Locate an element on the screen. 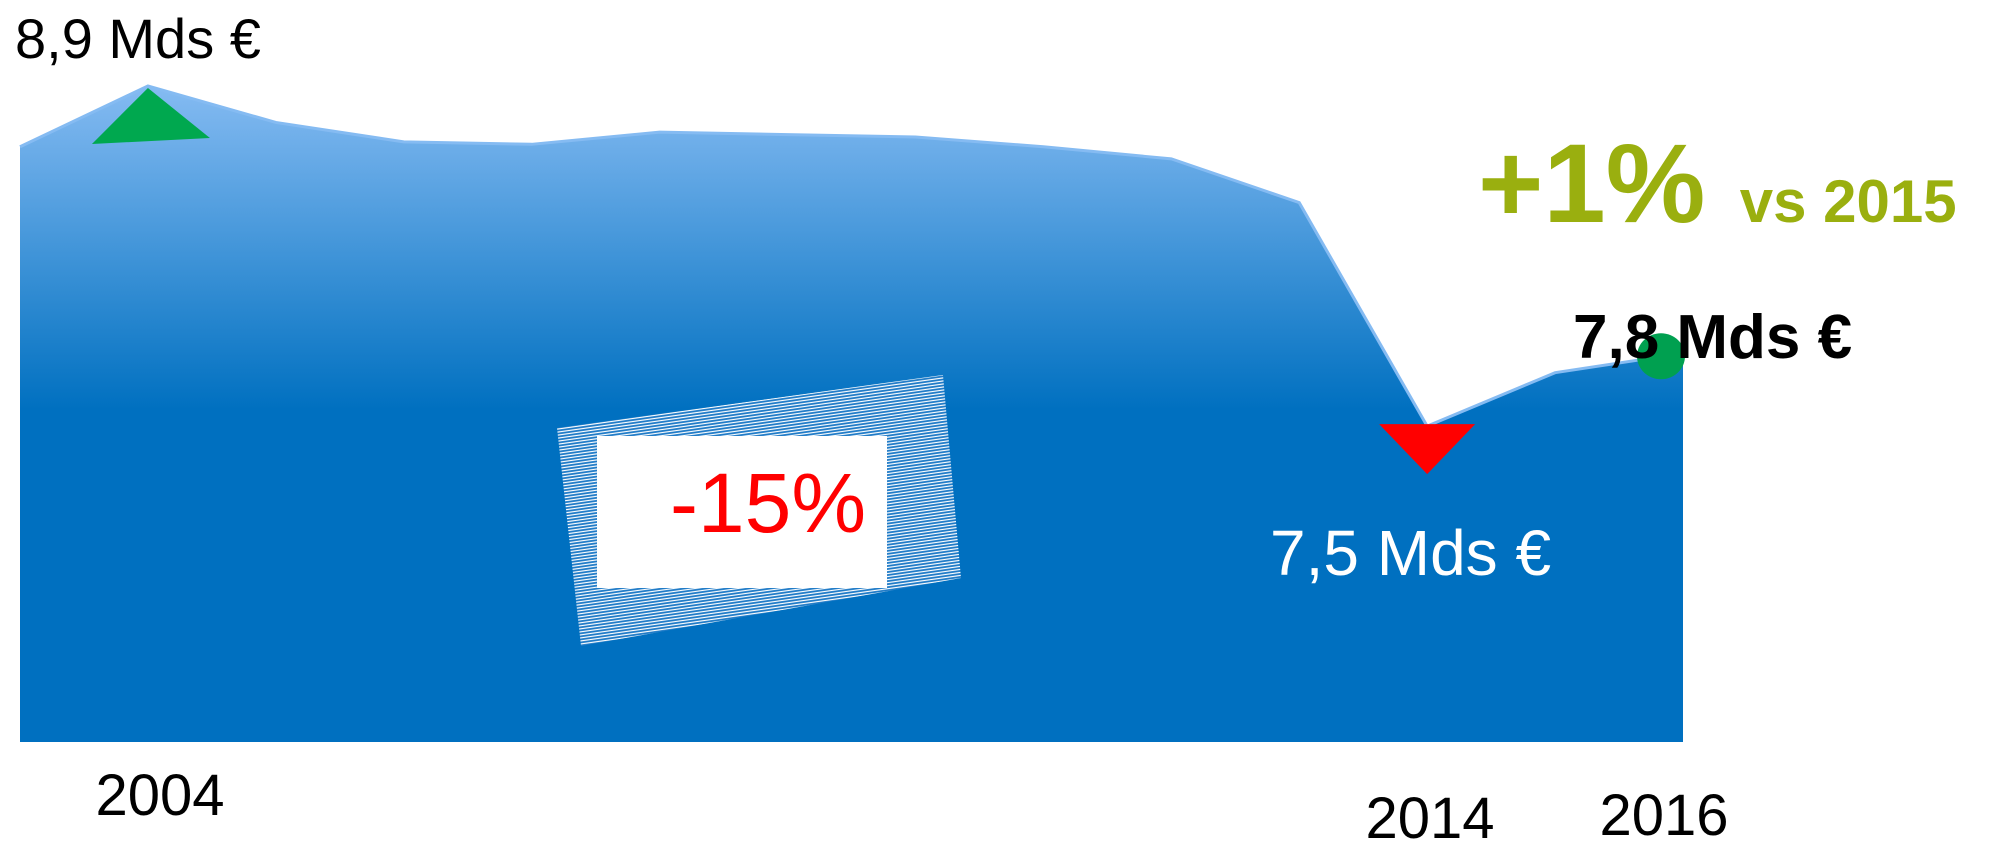 The image size is (1999, 842). x-tick-label-2014: 2014 is located at coordinates (1429, 814).